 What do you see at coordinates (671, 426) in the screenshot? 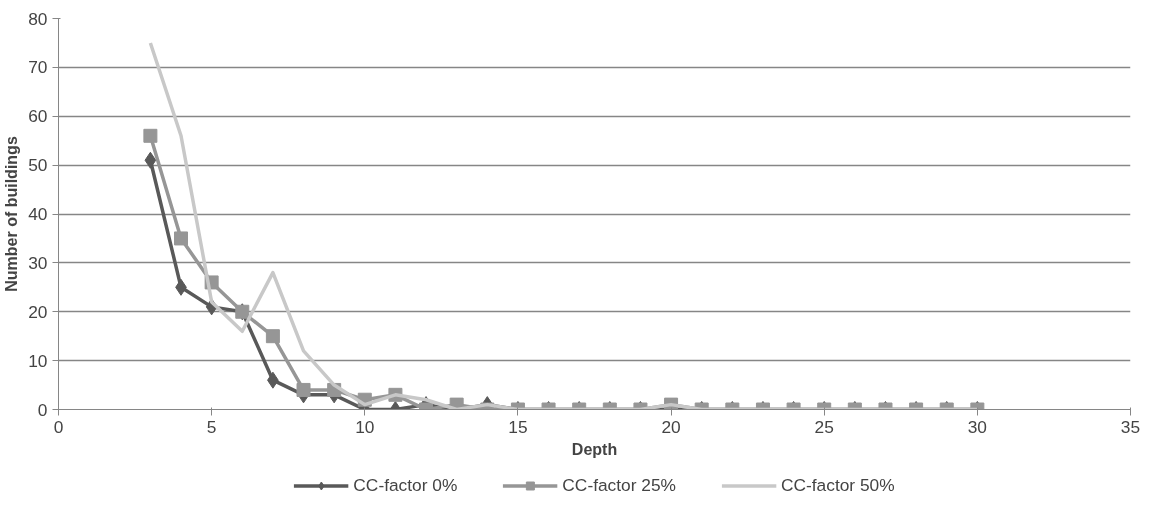
I see `x-tick-label: 20` at bounding box center [671, 426].